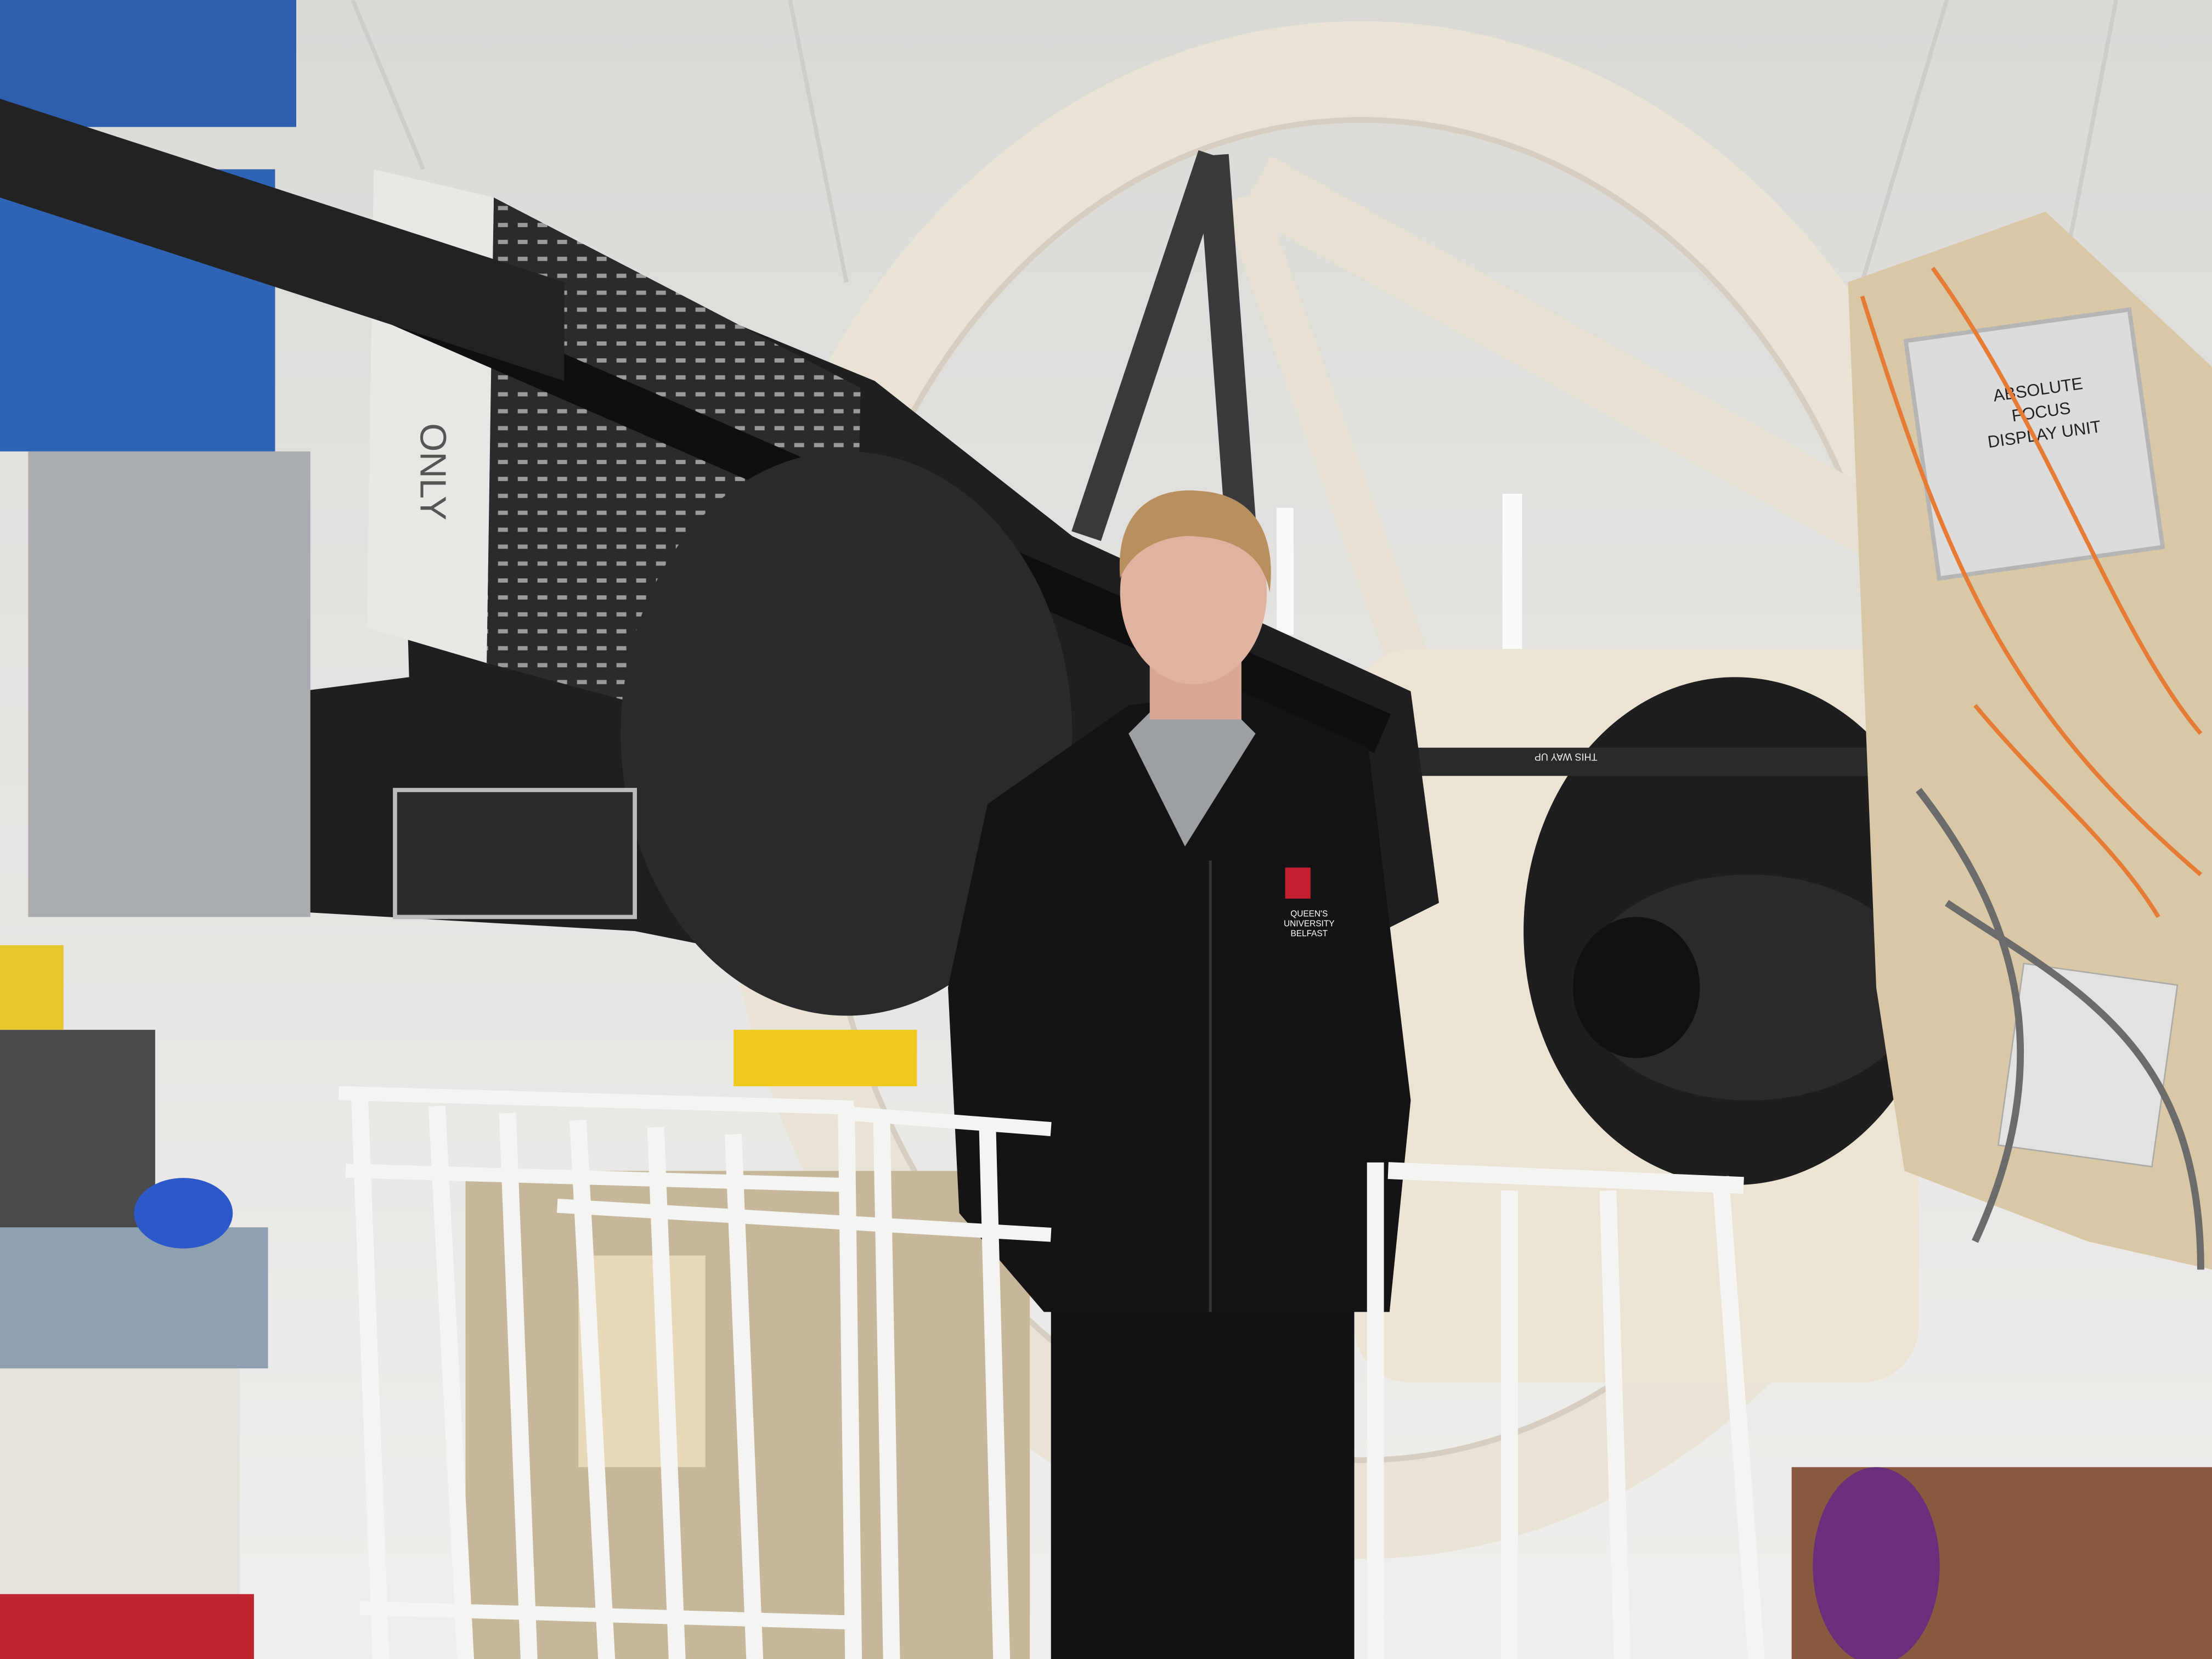  I want to click on cable-panel: ABSOLUTE FOCUS DISPLAY UNIT, so click(2030, 740).